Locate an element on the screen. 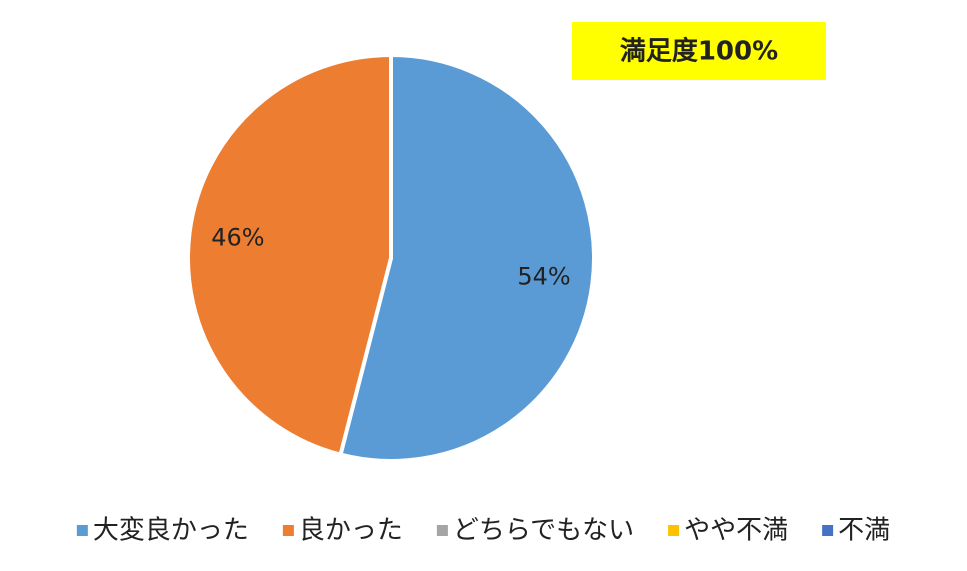 The width and height of the screenshot is (967, 571). legend-label: やや不満 is located at coordinates (736, 531).